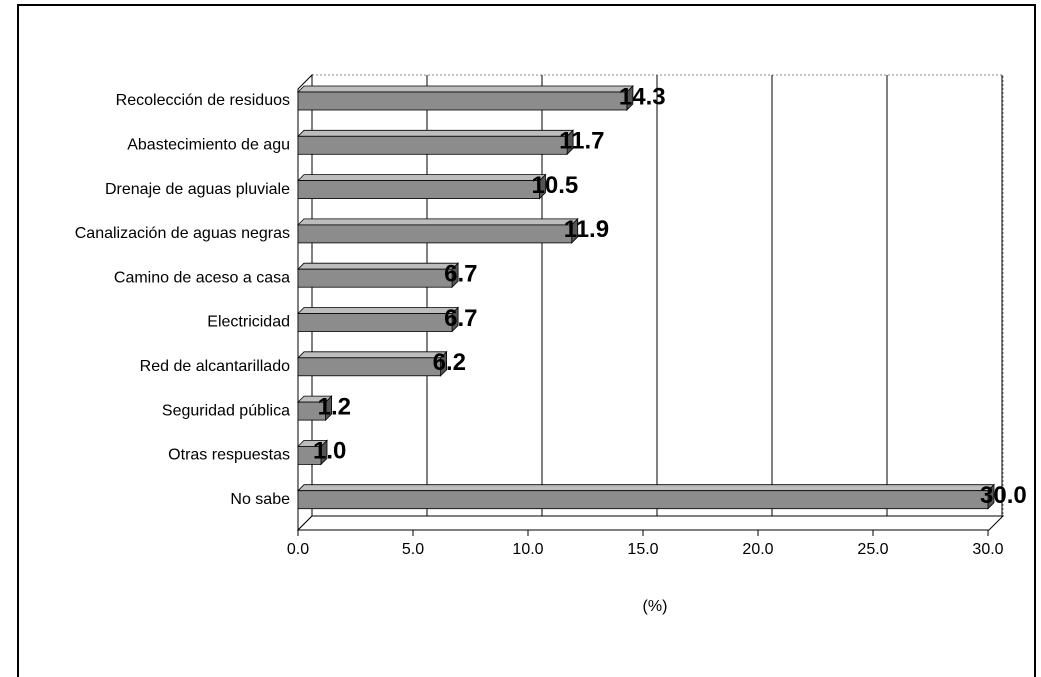  I want to click on y-tick-label: Recolección de residuos, so click(203, 100).